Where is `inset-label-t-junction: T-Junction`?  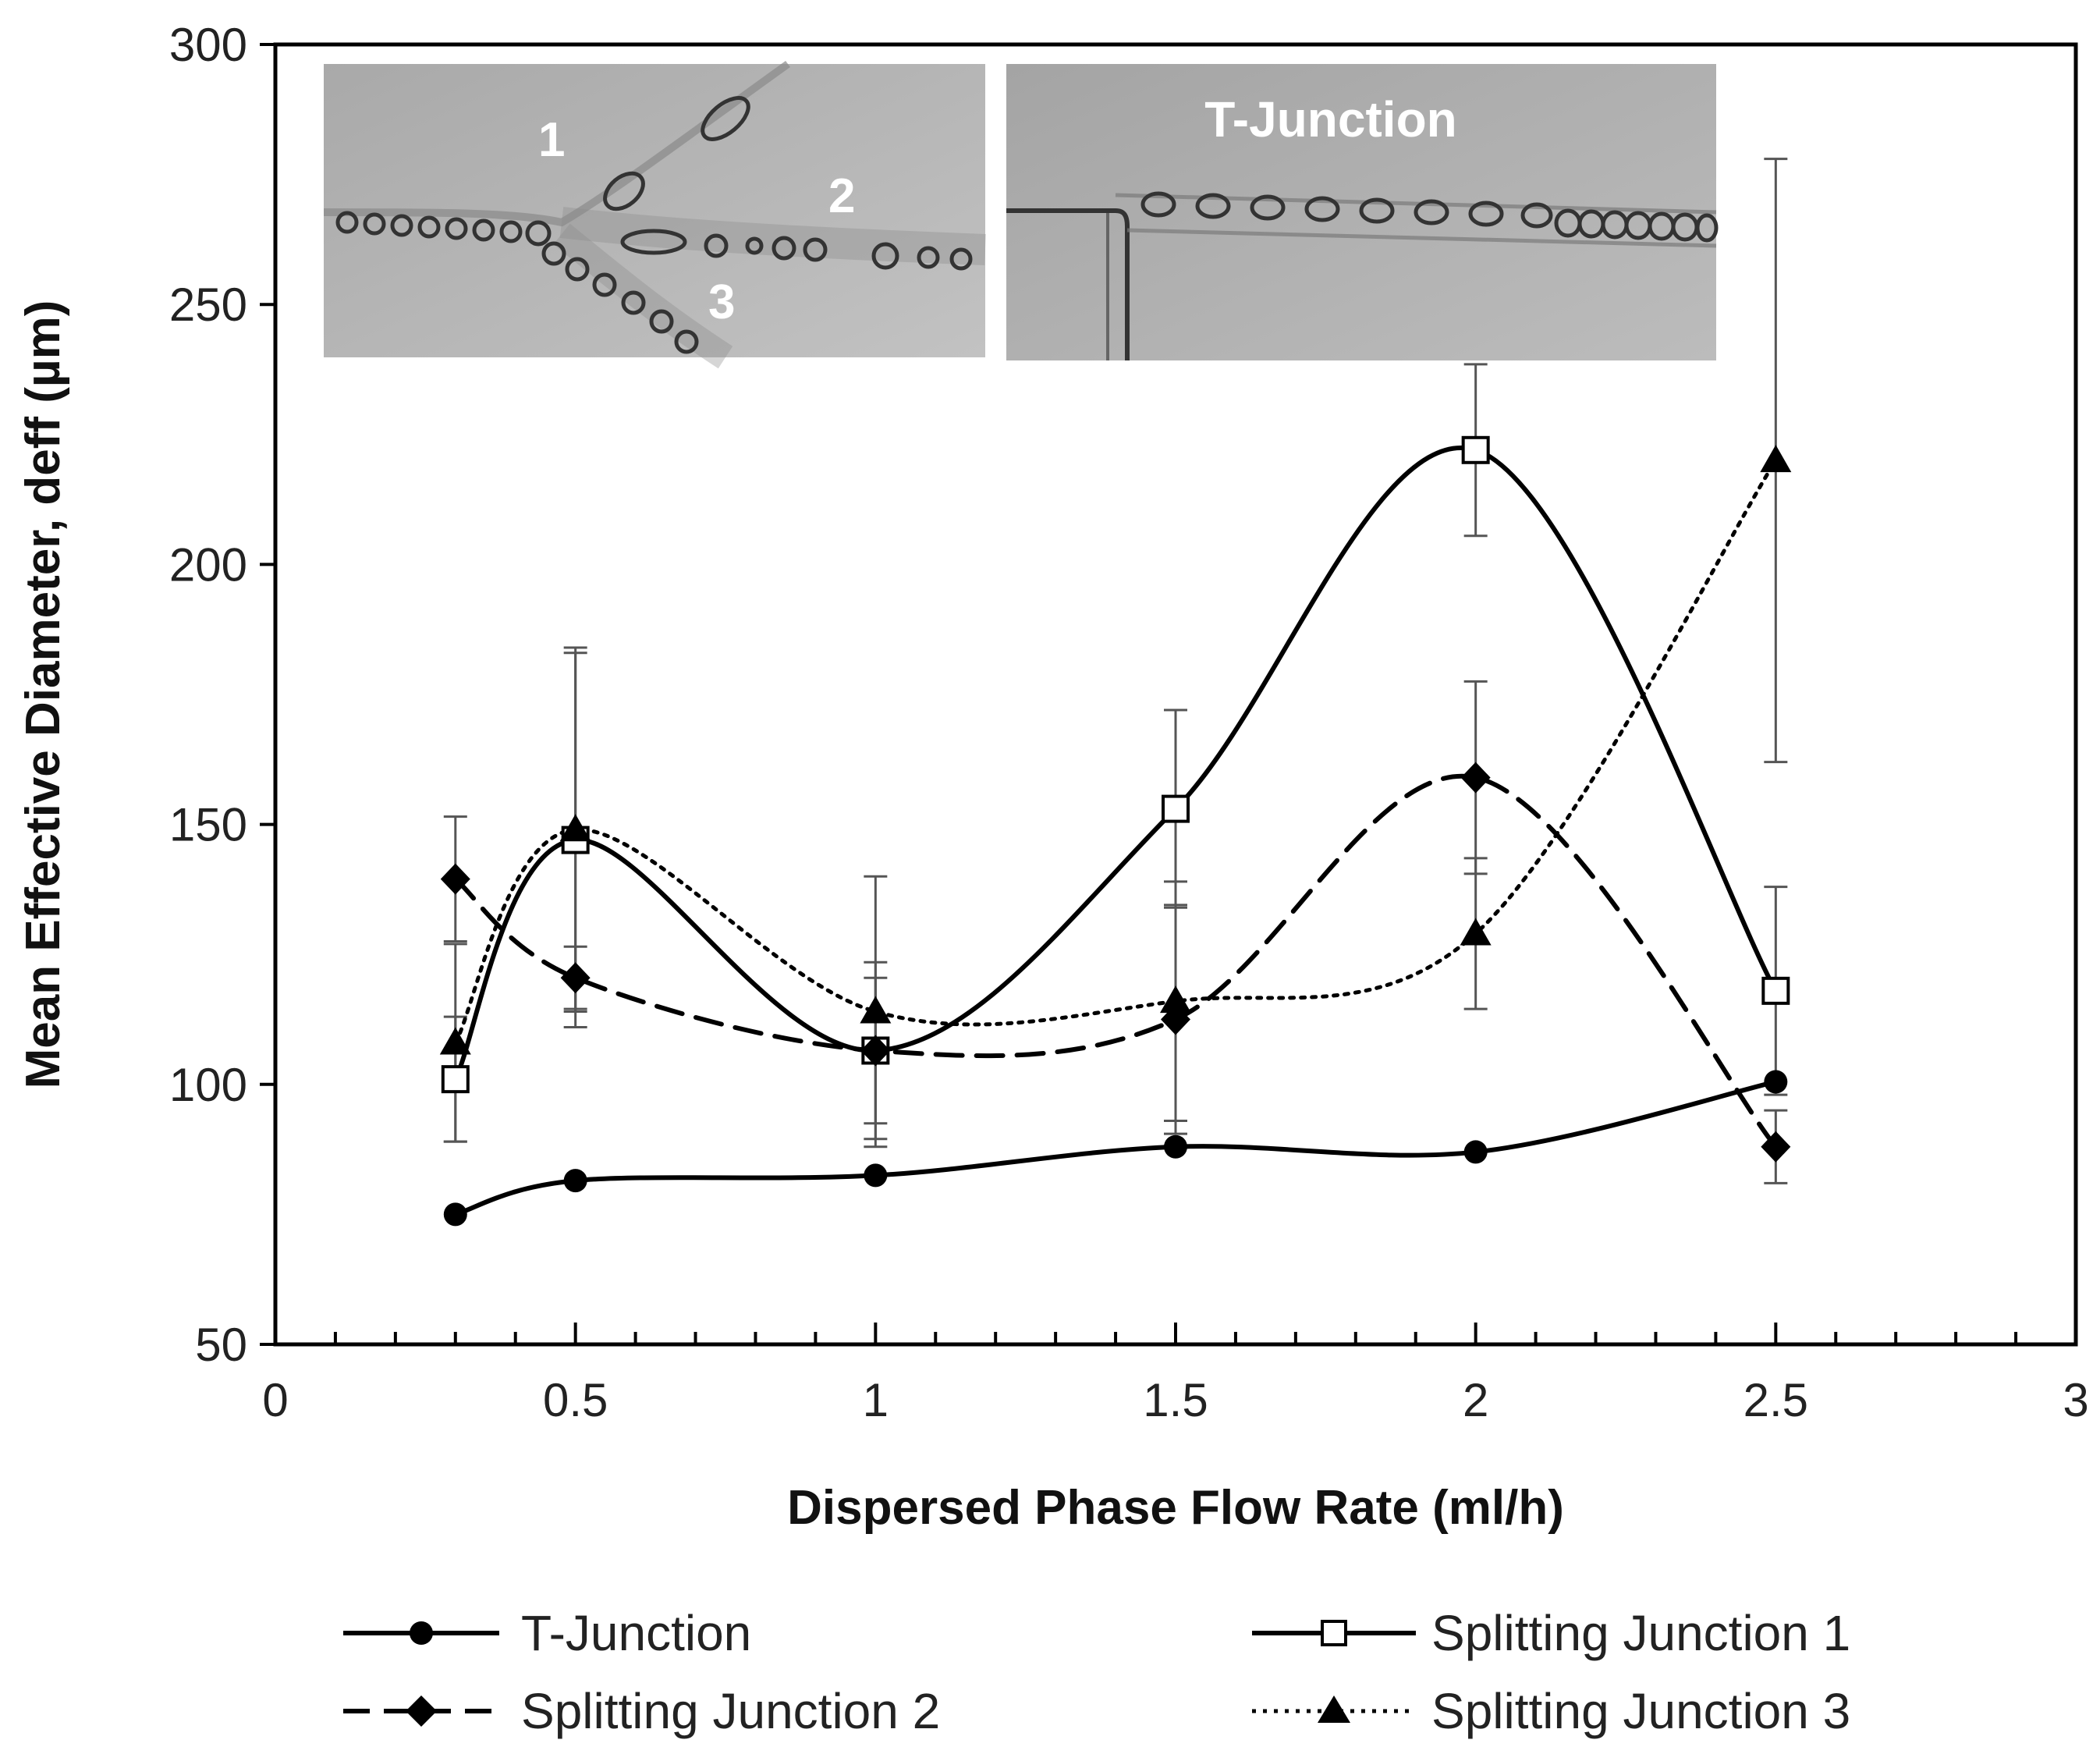
inset-label-t-junction: T-Junction is located at coordinates (1330, 119).